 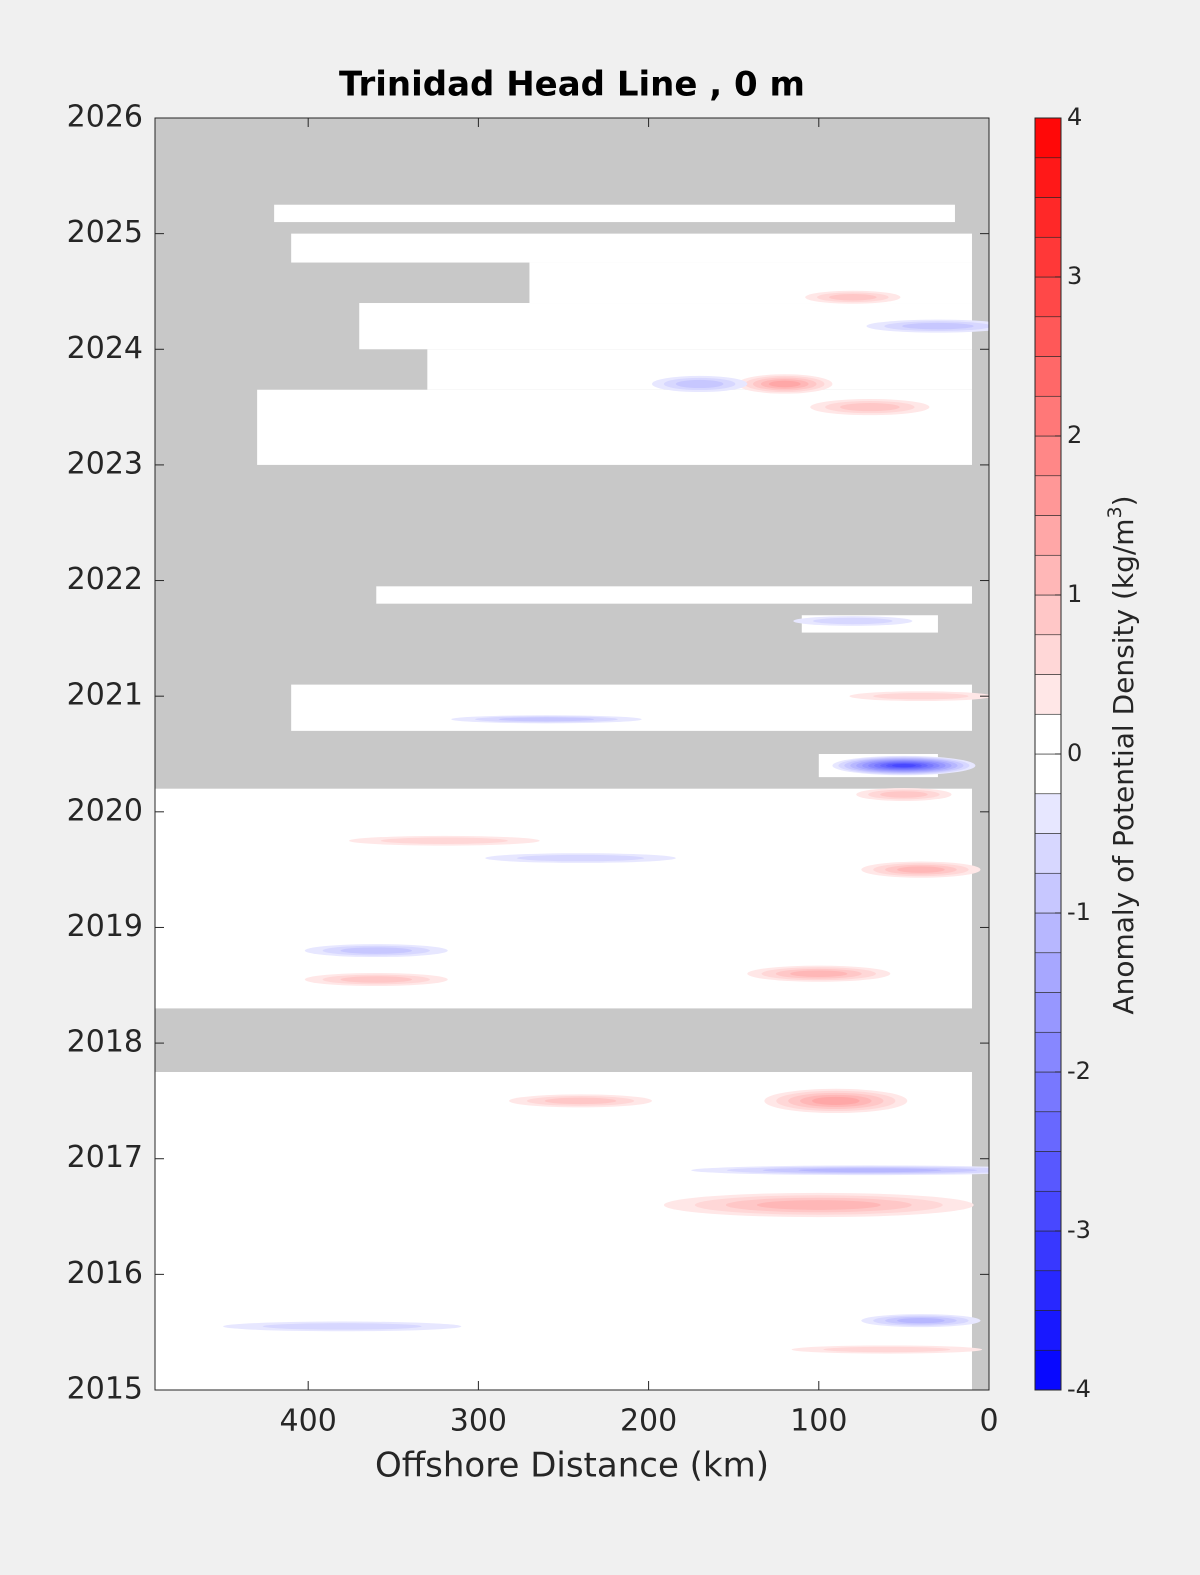 I want to click on y-tick-label: 2018, so click(x=105, y=1042).